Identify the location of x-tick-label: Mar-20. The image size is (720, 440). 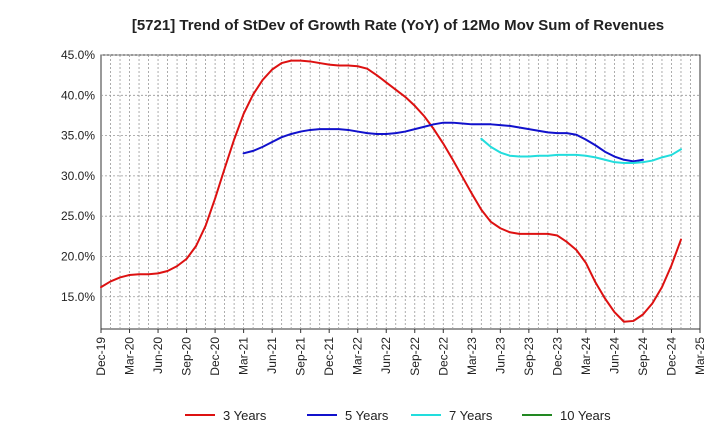
(130, 356).